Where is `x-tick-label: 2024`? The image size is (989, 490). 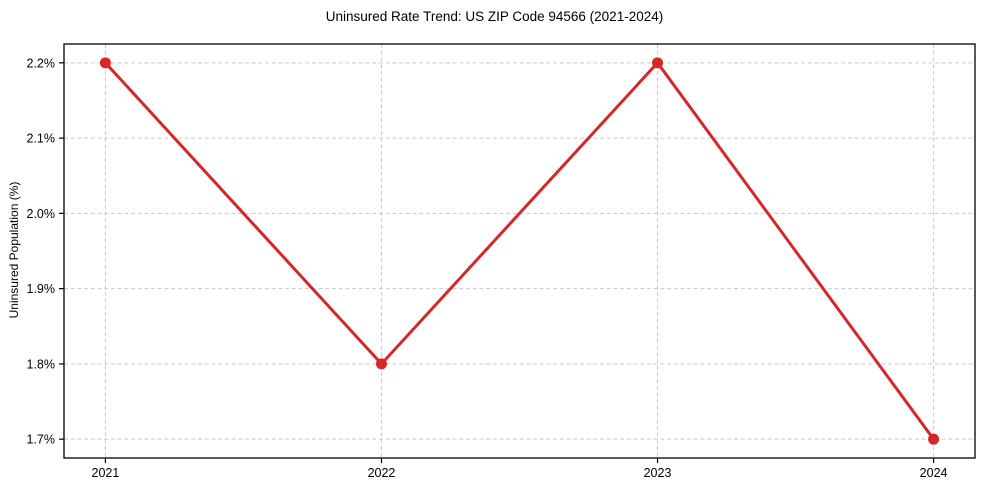
x-tick-label: 2024 is located at coordinates (934, 473).